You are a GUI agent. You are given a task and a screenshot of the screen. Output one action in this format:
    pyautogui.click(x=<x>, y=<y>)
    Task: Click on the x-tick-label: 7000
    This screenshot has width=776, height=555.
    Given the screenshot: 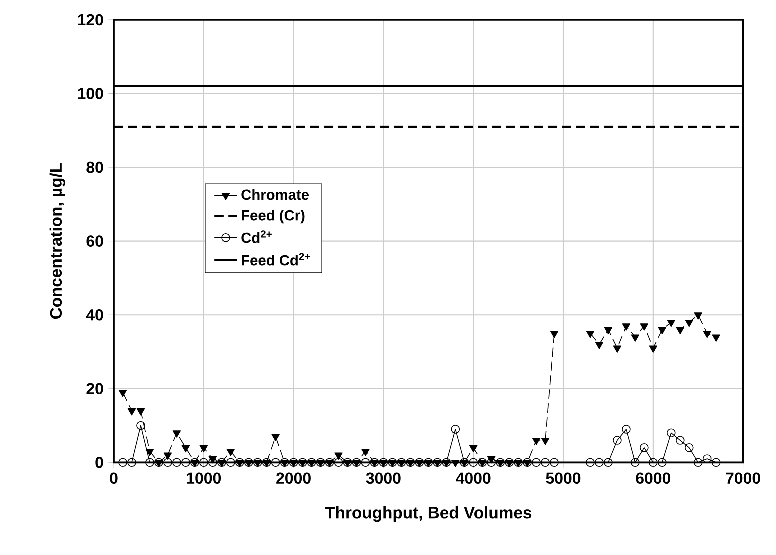 What is the action you would take?
    pyautogui.click(x=743, y=478)
    